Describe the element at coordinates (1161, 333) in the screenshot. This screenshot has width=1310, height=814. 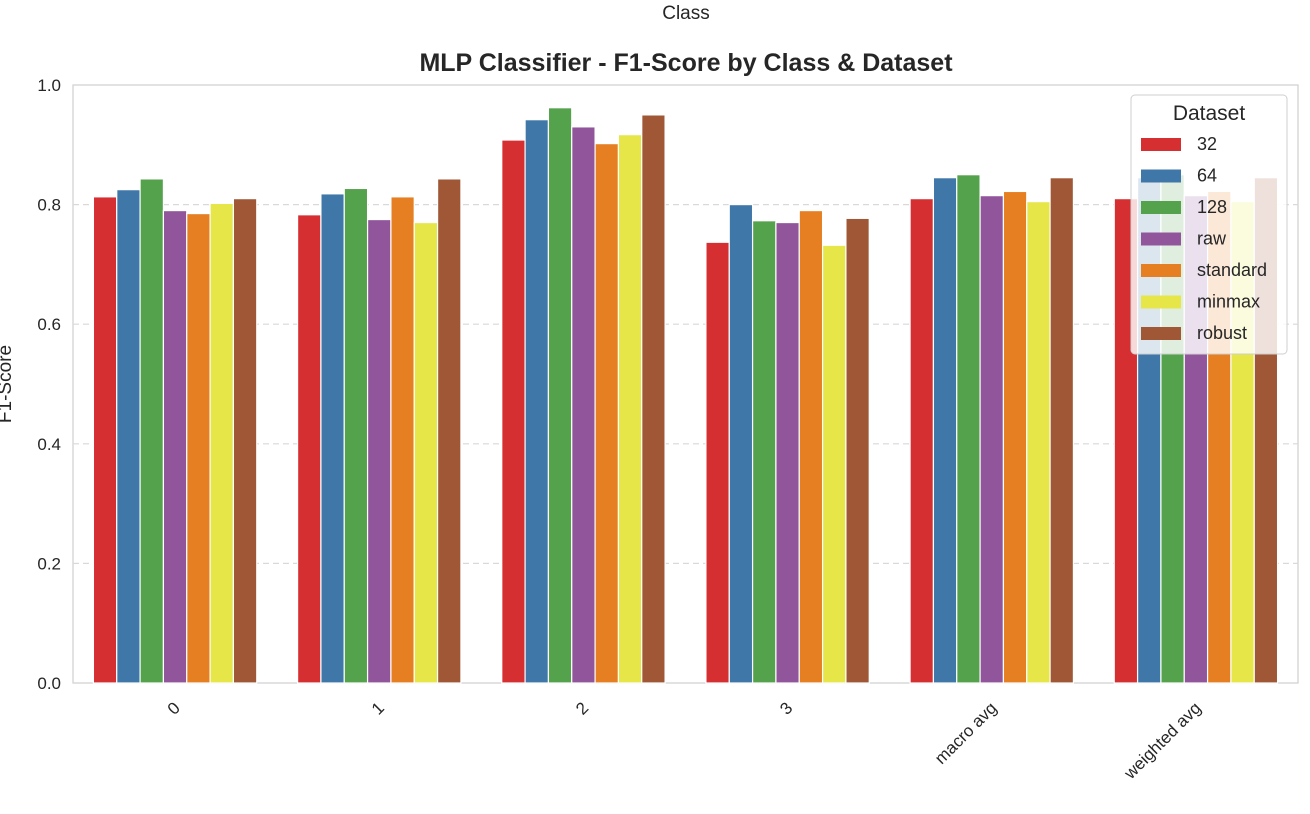
I see `legend-swatch-robust` at that location.